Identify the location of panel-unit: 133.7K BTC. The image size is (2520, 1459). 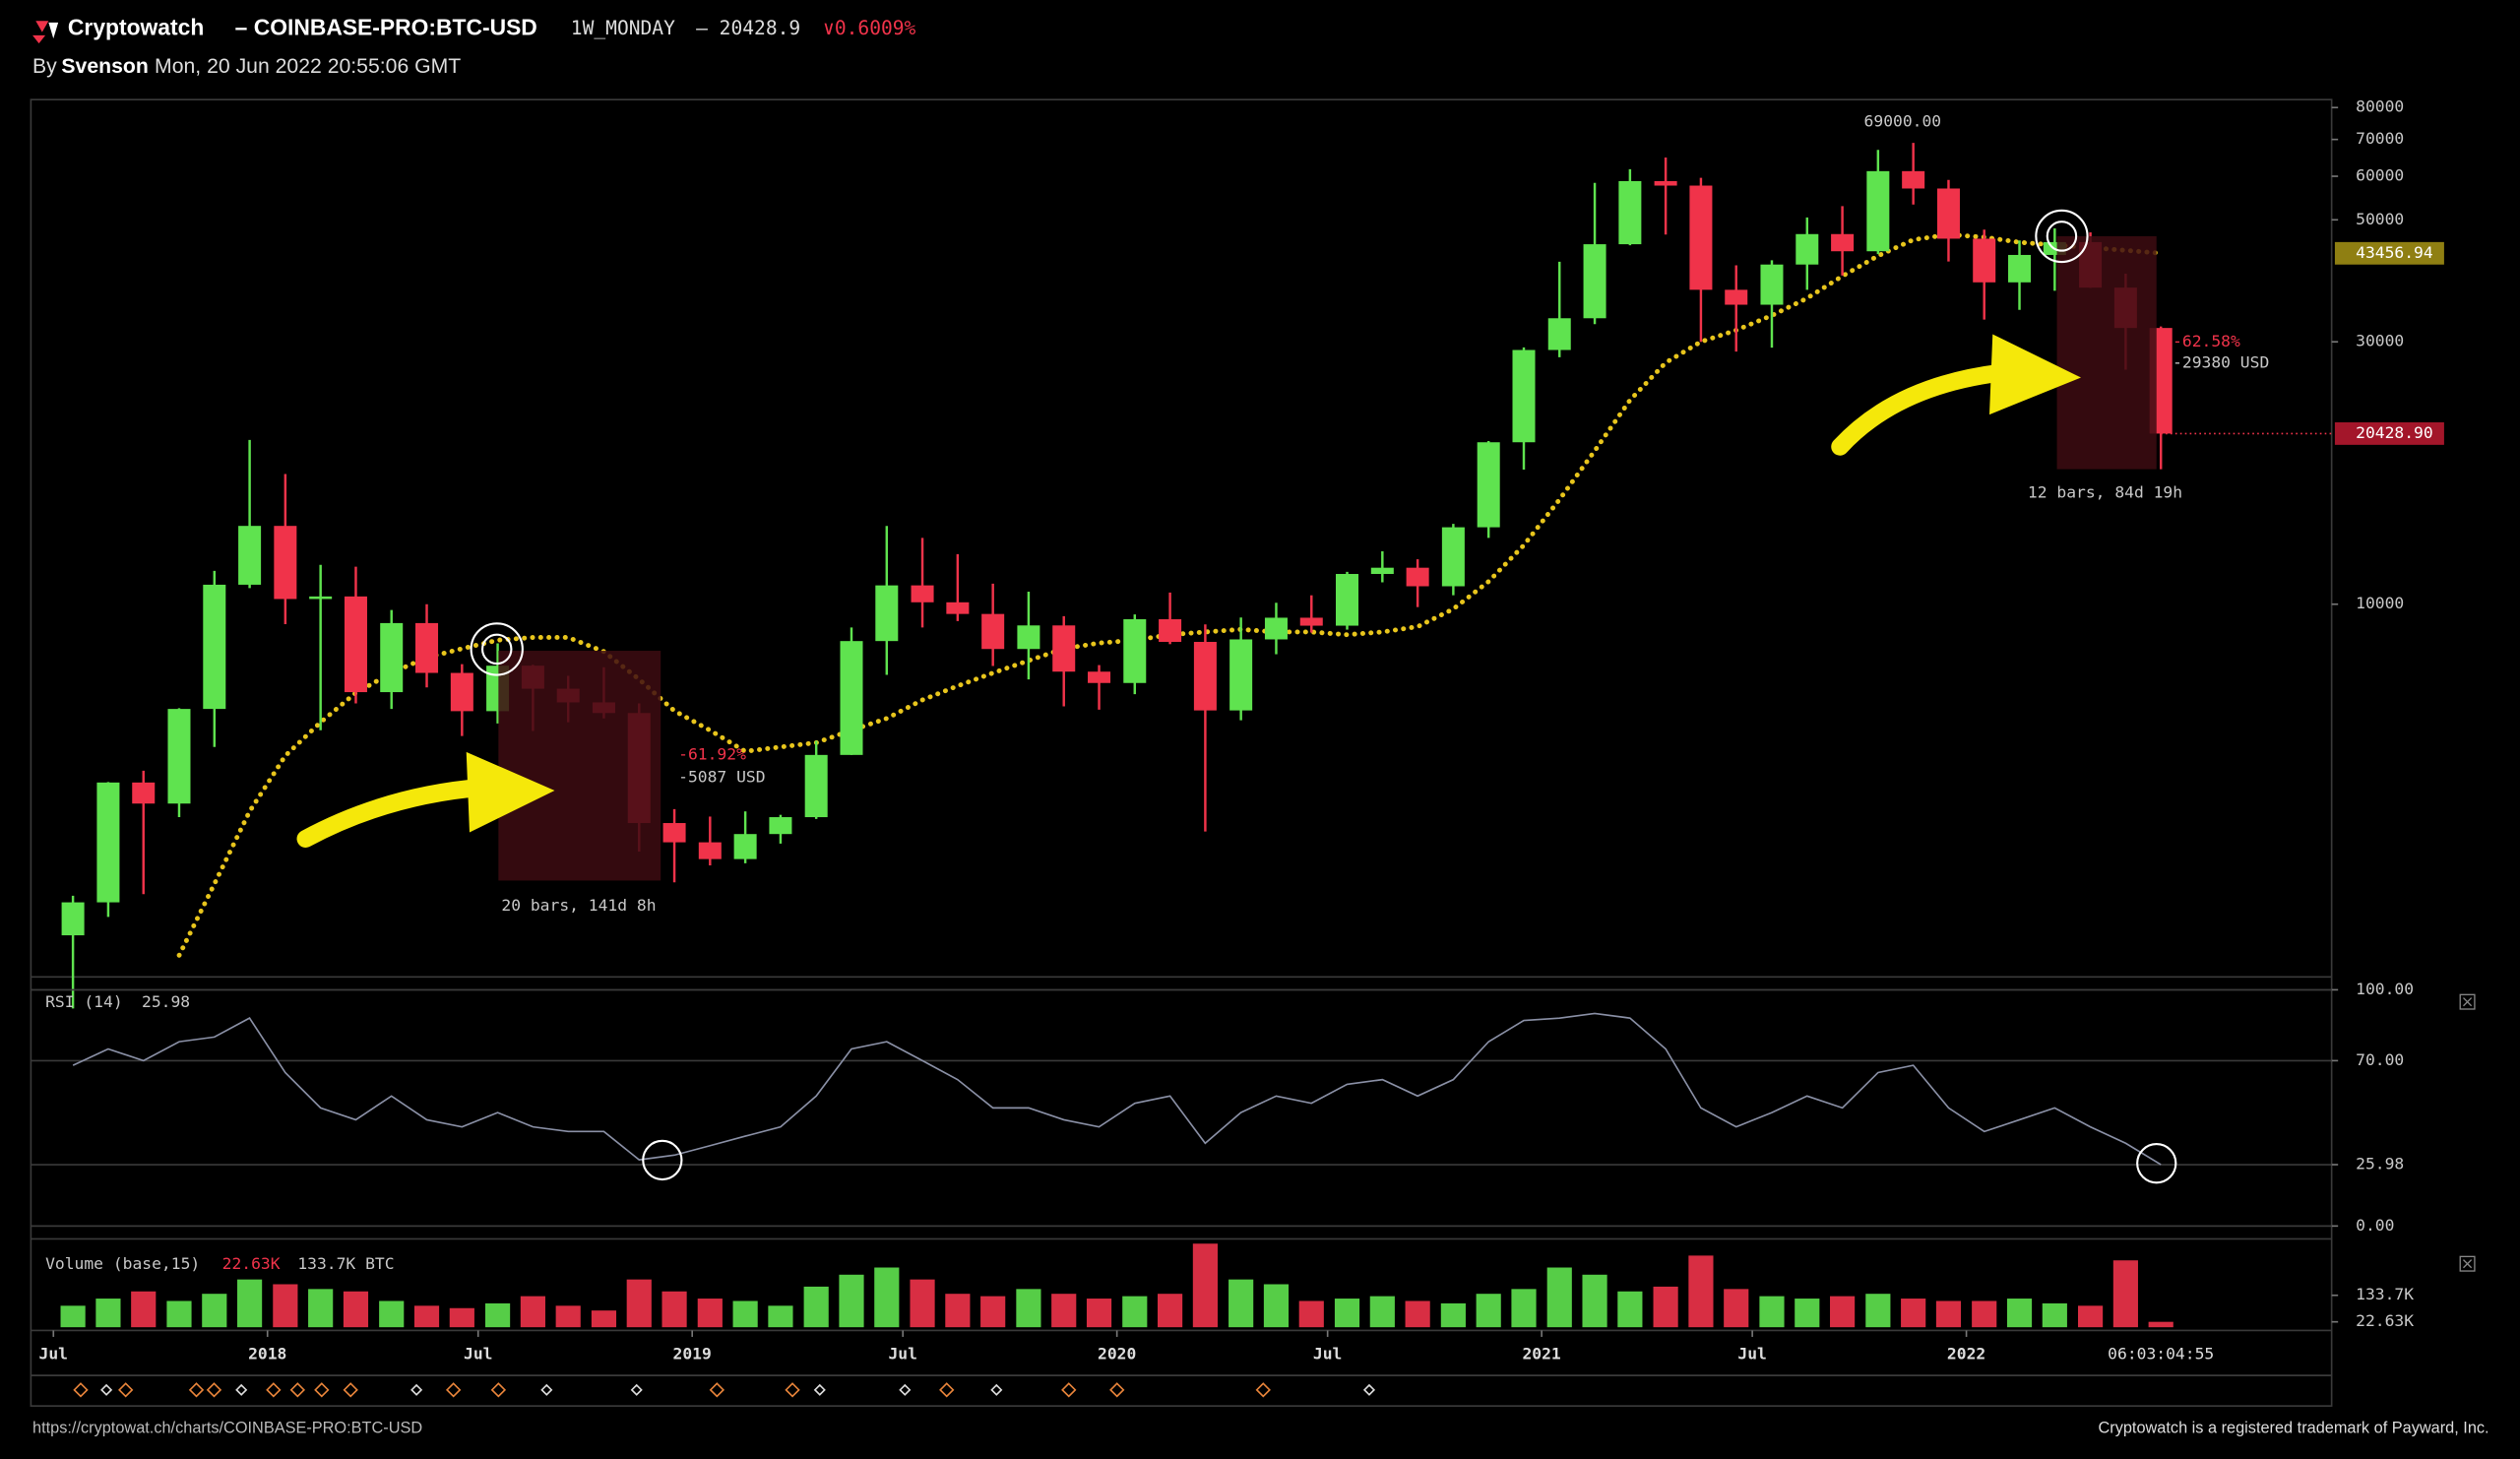
(345, 1263).